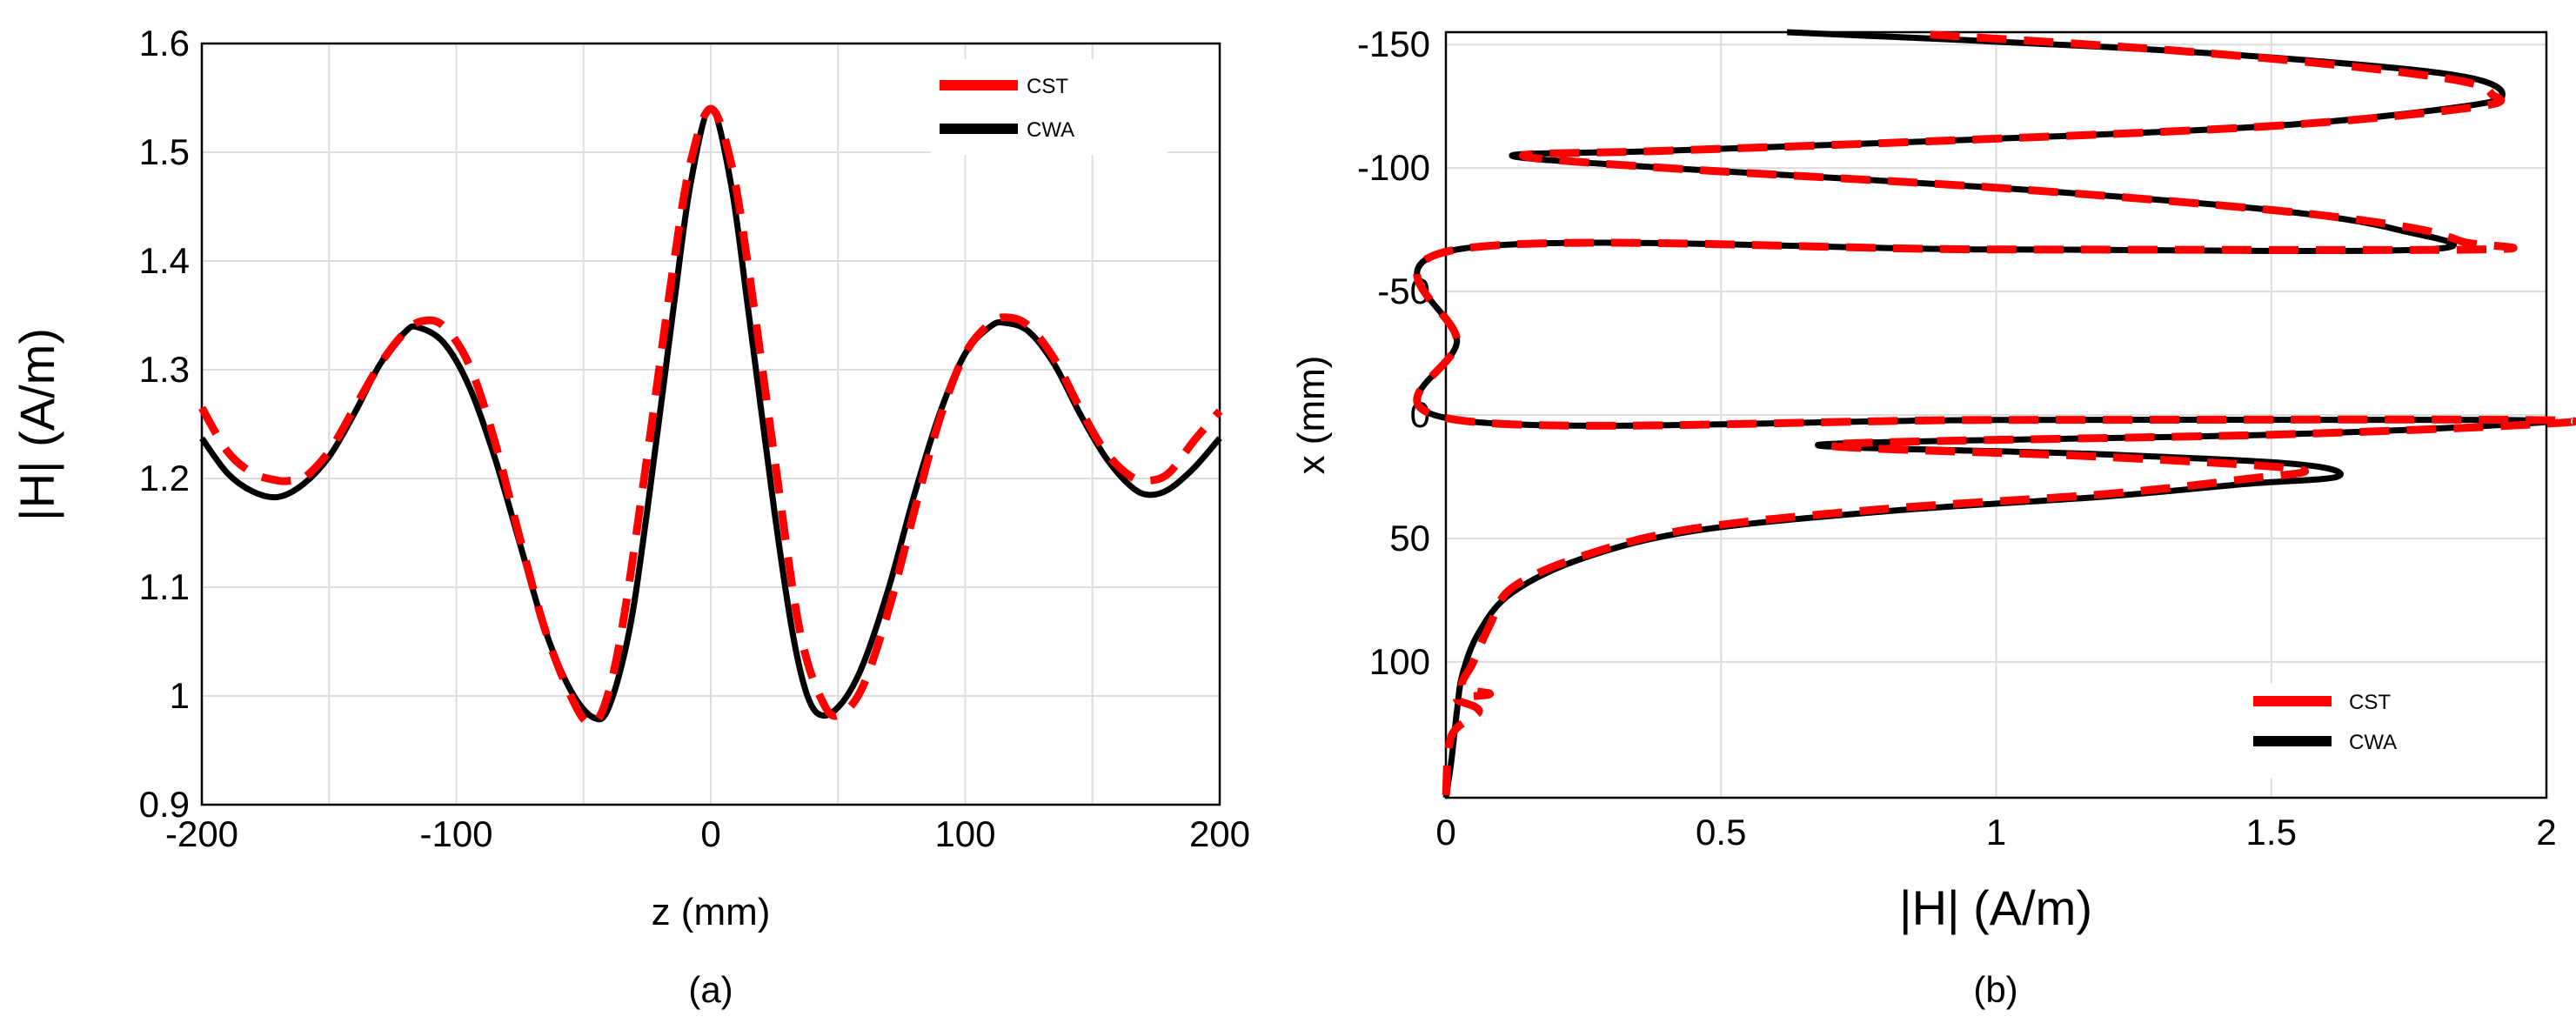 This screenshot has height=1030, width=2576. I want to click on panel-b-ytick-label: 100, so click(1399, 661).